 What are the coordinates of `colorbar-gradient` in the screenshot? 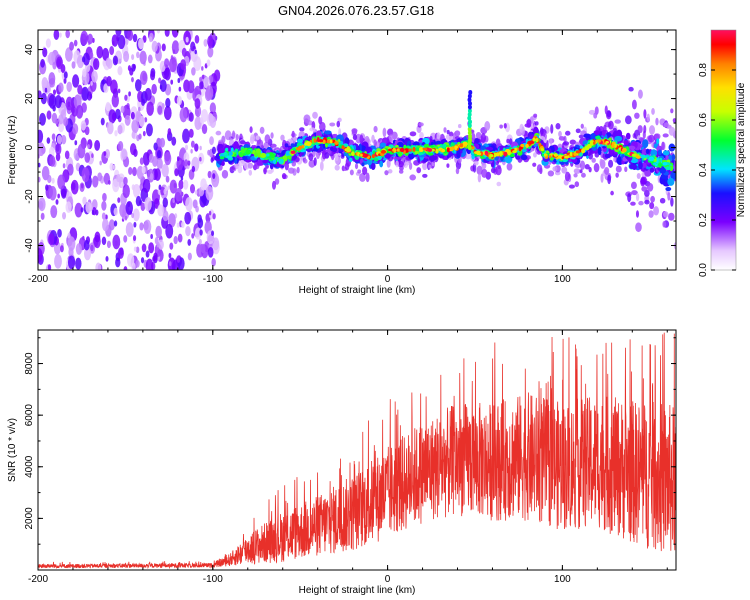 It's located at (723, 150).